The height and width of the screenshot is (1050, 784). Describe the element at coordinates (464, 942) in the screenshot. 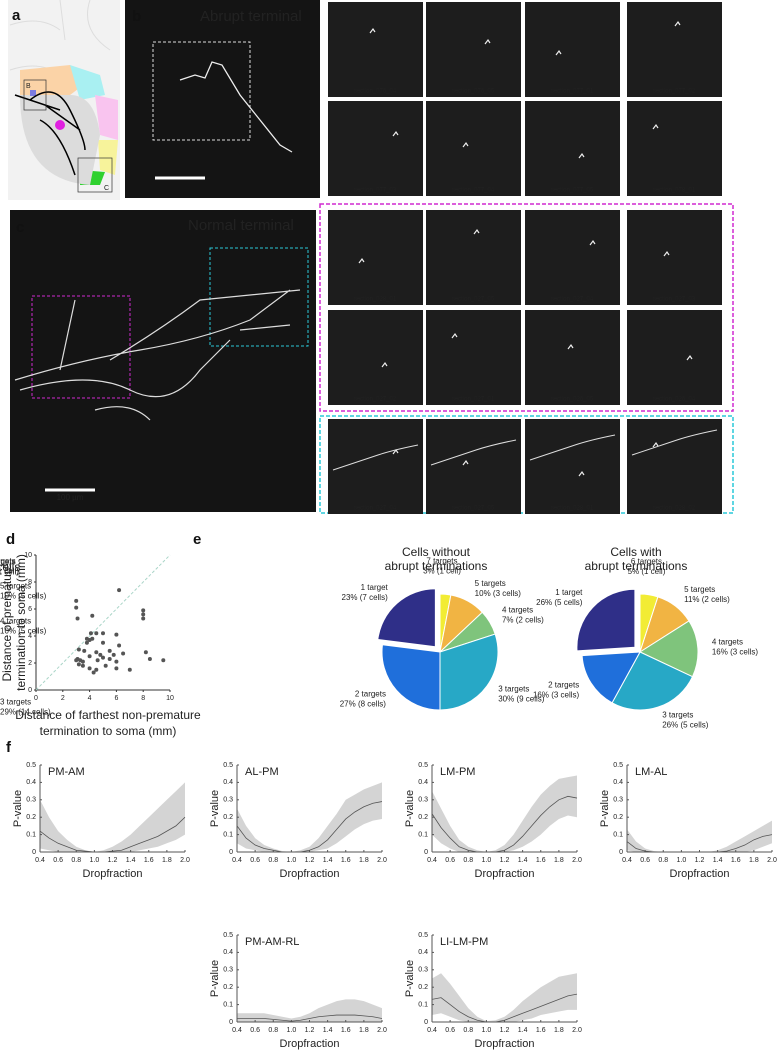

I see `chart-title: LI-LM-PM` at that location.